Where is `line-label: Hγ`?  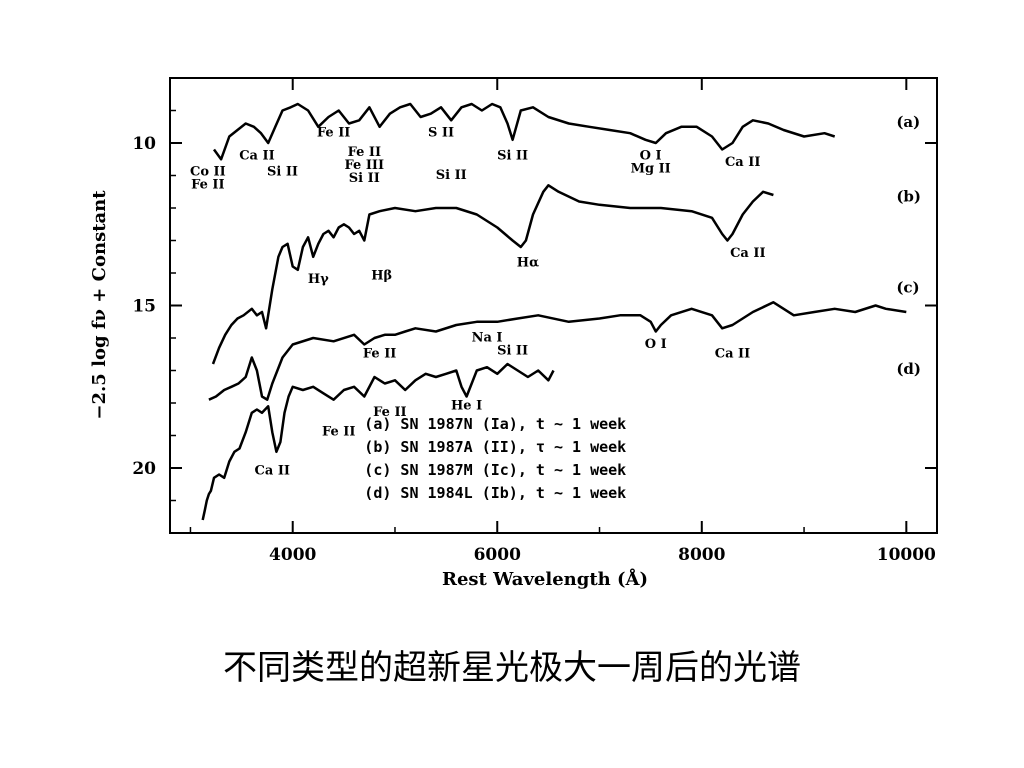 line-label: Hγ is located at coordinates (318, 279).